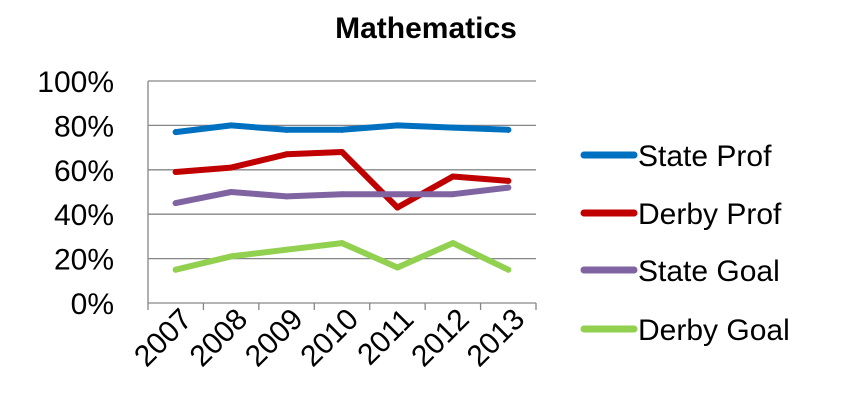 Image resolution: width=842 pixels, height=411 pixels. I want to click on x-tick-label: 2010, so click(329, 338).